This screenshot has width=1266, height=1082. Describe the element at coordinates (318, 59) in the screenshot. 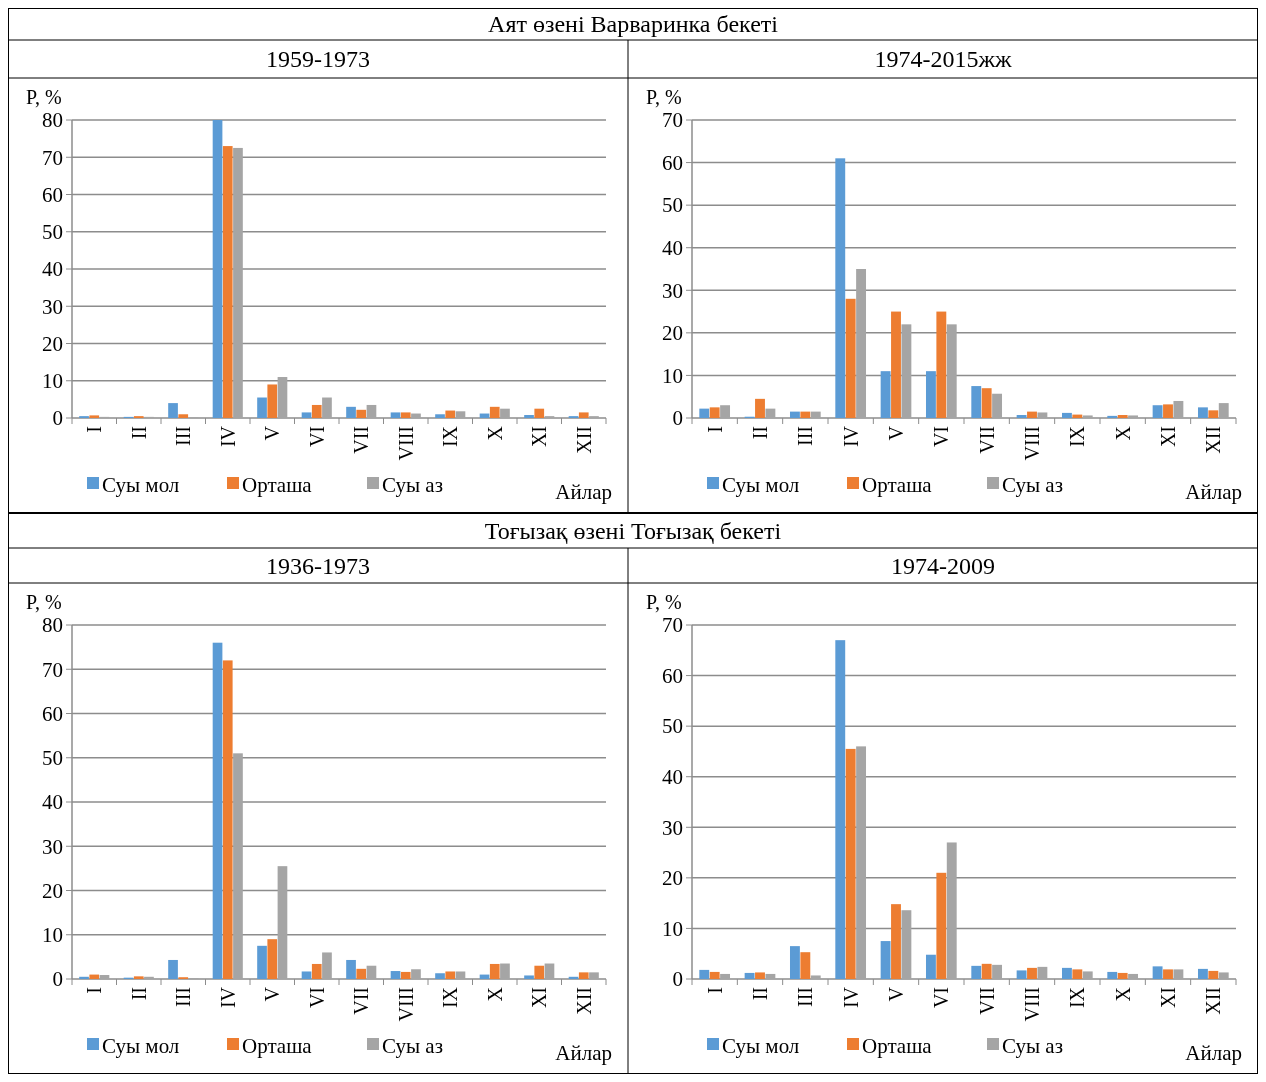

I see `chart-subtitle: 1959-1973` at that location.